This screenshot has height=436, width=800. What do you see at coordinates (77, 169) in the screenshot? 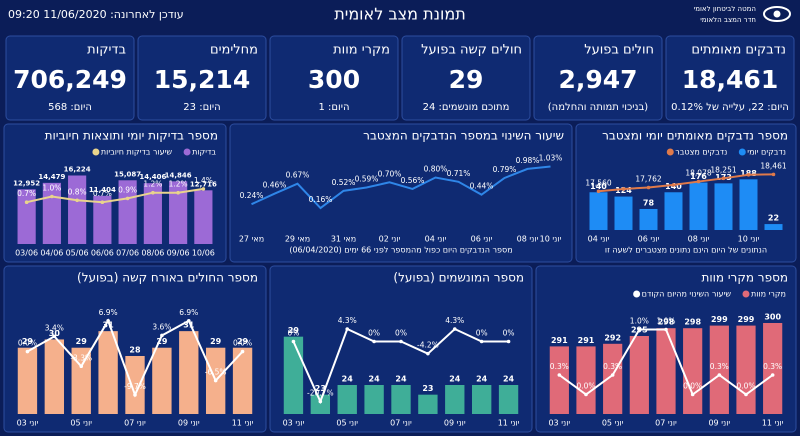
I see `bar-label: 16,224` at bounding box center [77, 169].